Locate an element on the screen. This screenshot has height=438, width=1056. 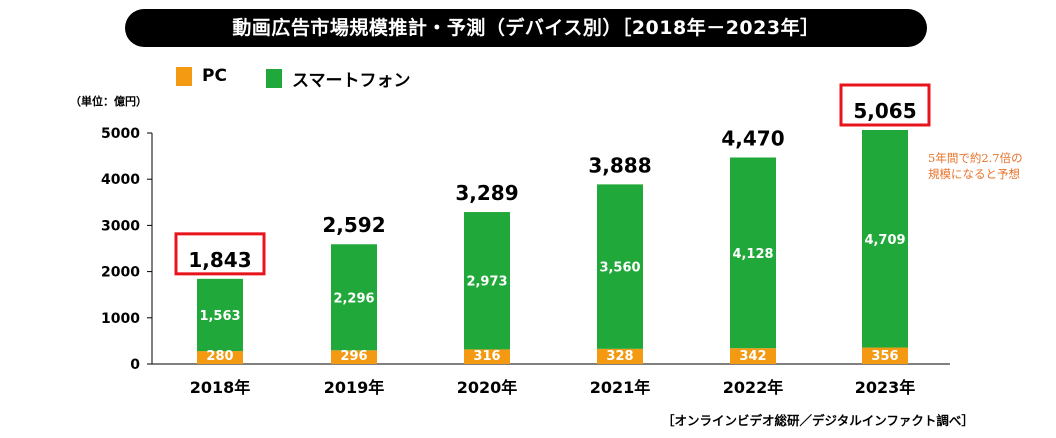
y-tick-label: 1000 is located at coordinates (120, 319).